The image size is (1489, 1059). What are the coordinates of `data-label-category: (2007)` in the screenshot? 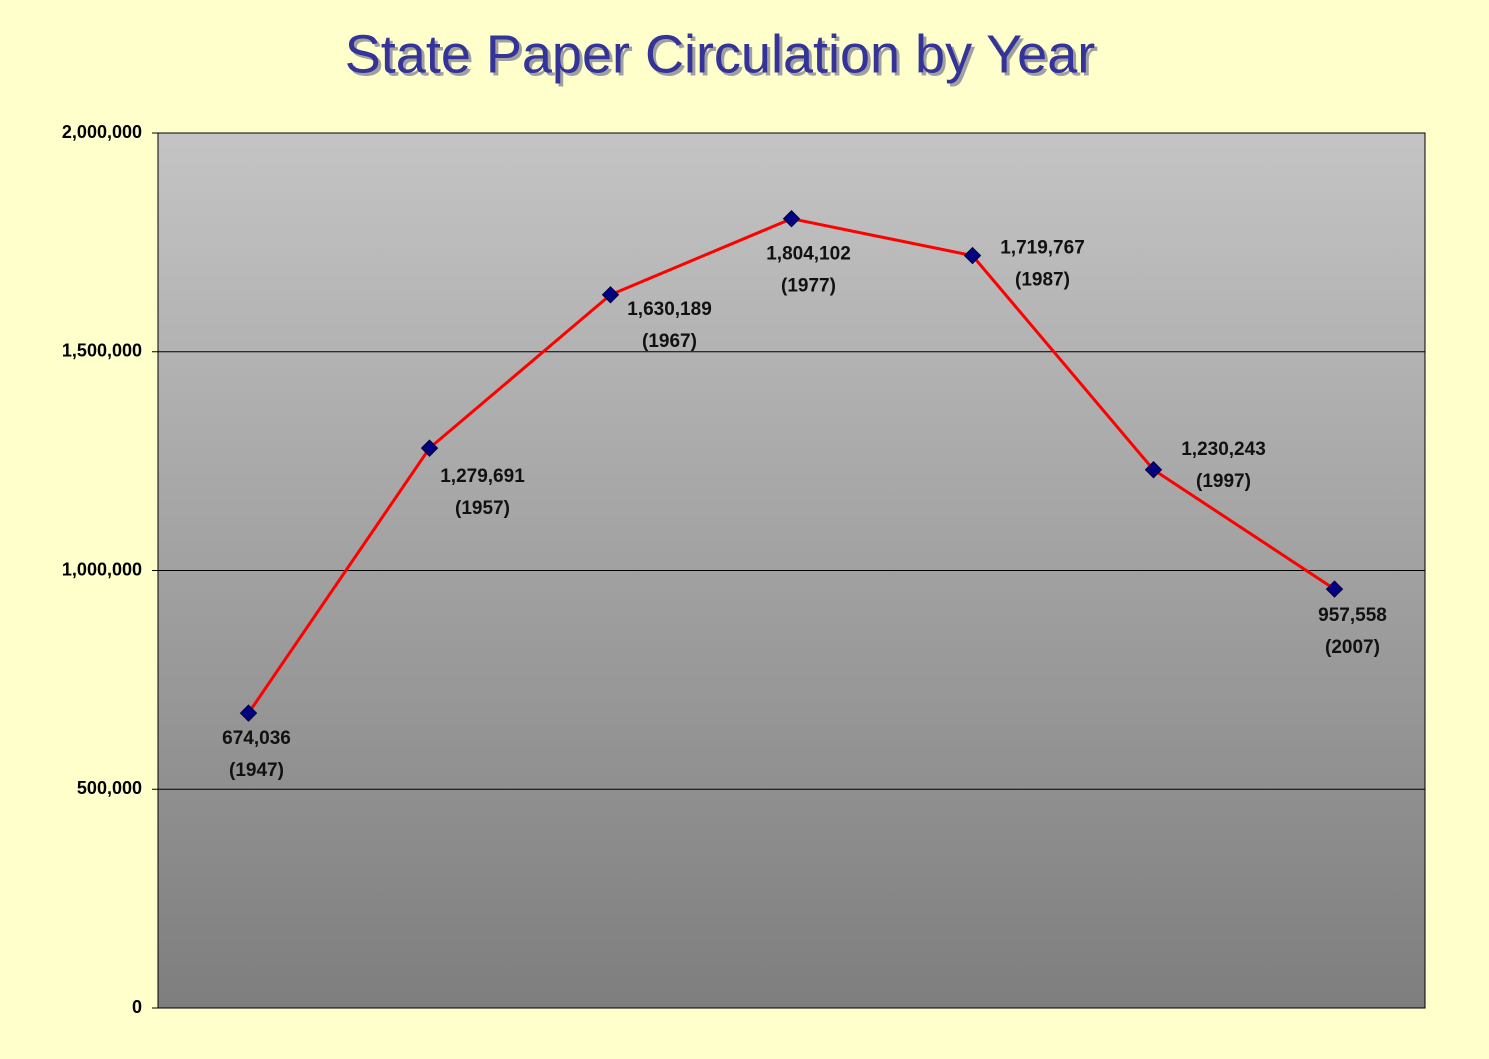 It's located at (1352, 647).